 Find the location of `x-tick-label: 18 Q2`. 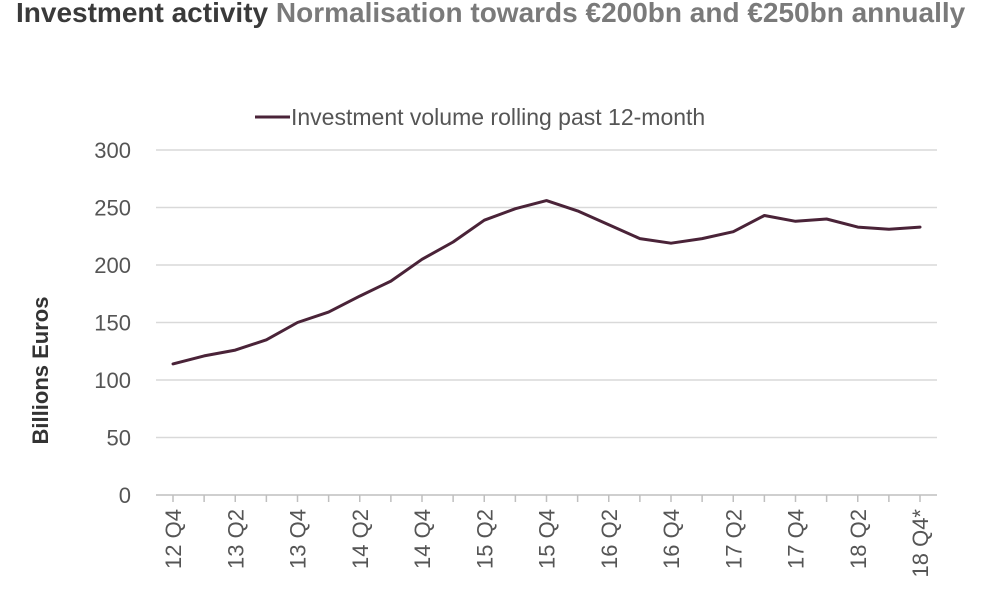

x-tick-label: 18 Q2 is located at coordinates (858, 539).